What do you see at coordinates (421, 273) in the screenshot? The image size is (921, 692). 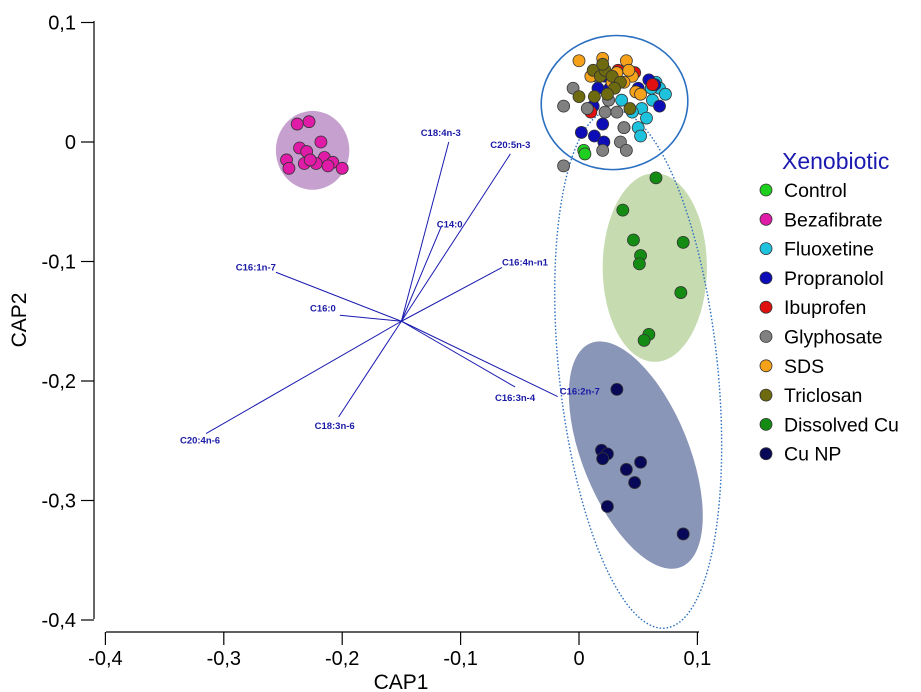 I see `vector-line-C14:0` at bounding box center [421, 273].